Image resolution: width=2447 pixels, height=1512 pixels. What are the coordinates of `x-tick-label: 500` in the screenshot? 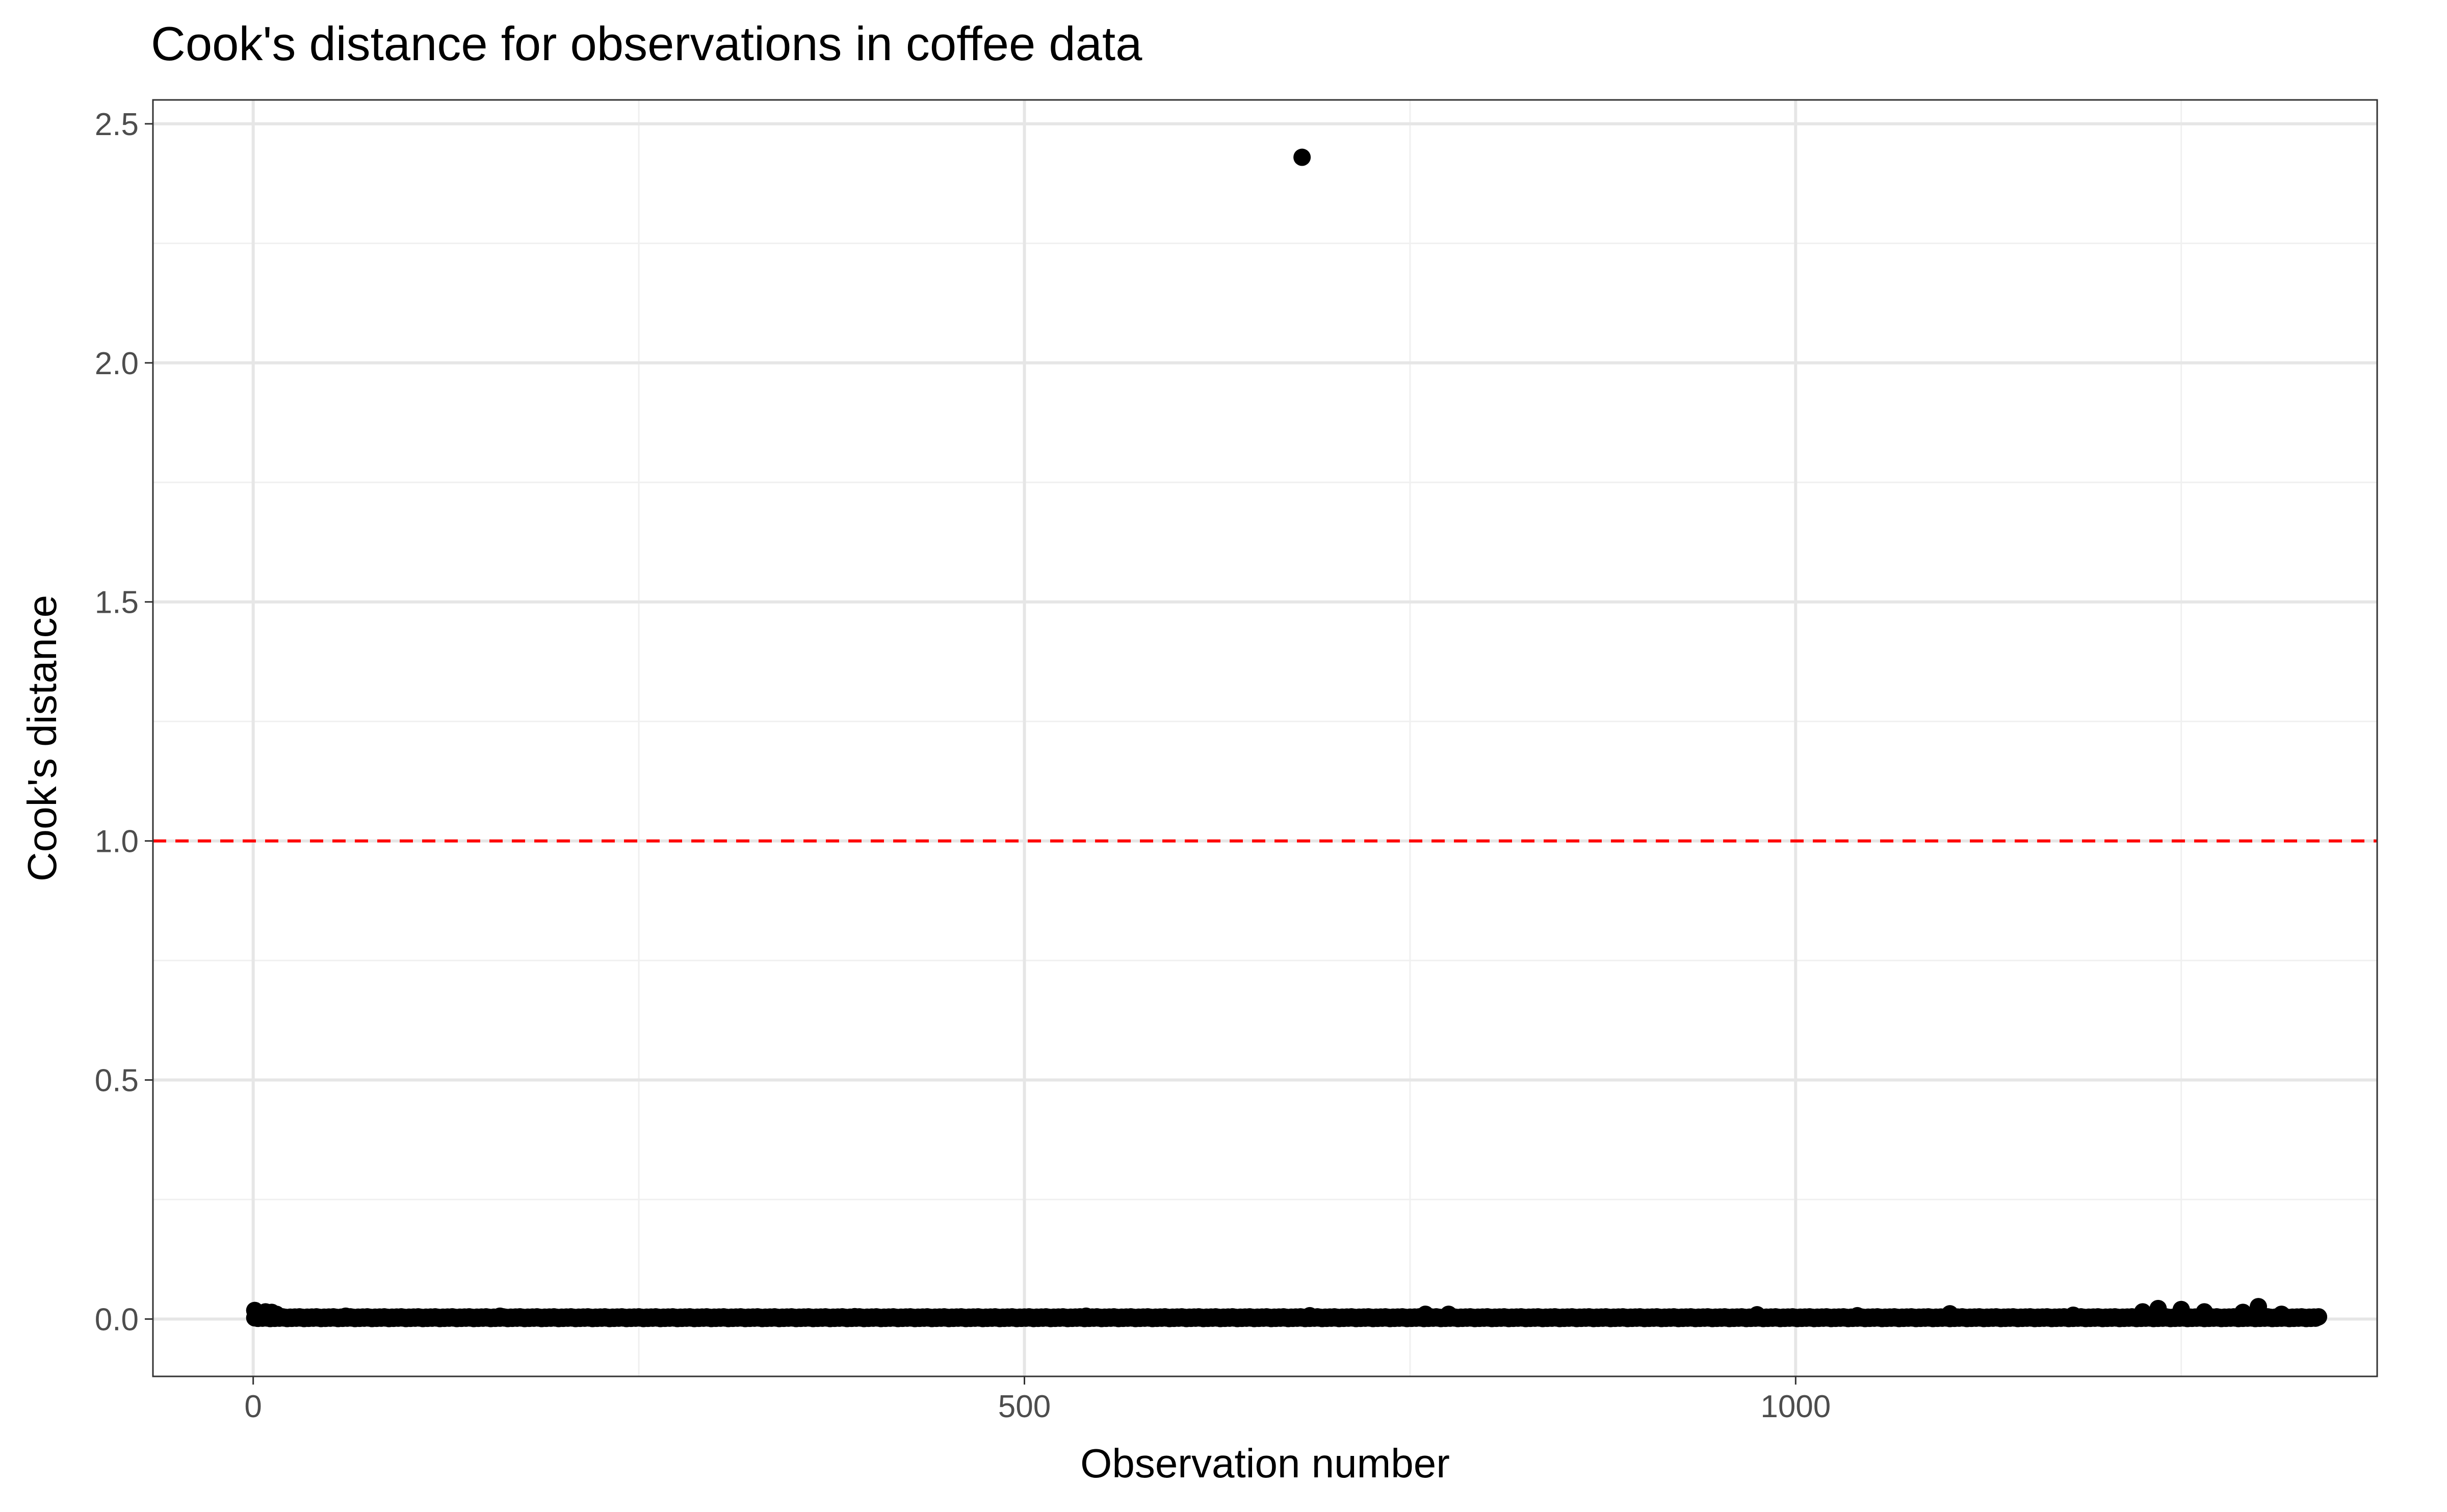 It's located at (1024, 1406).